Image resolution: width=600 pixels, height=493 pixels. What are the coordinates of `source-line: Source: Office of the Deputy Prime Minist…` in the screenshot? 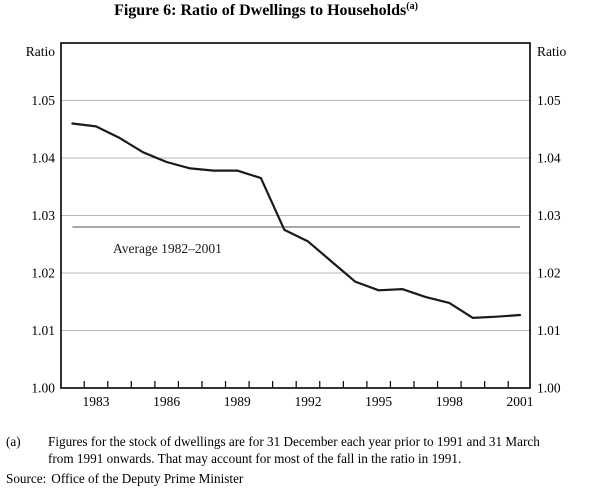 It's located at (124, 479).